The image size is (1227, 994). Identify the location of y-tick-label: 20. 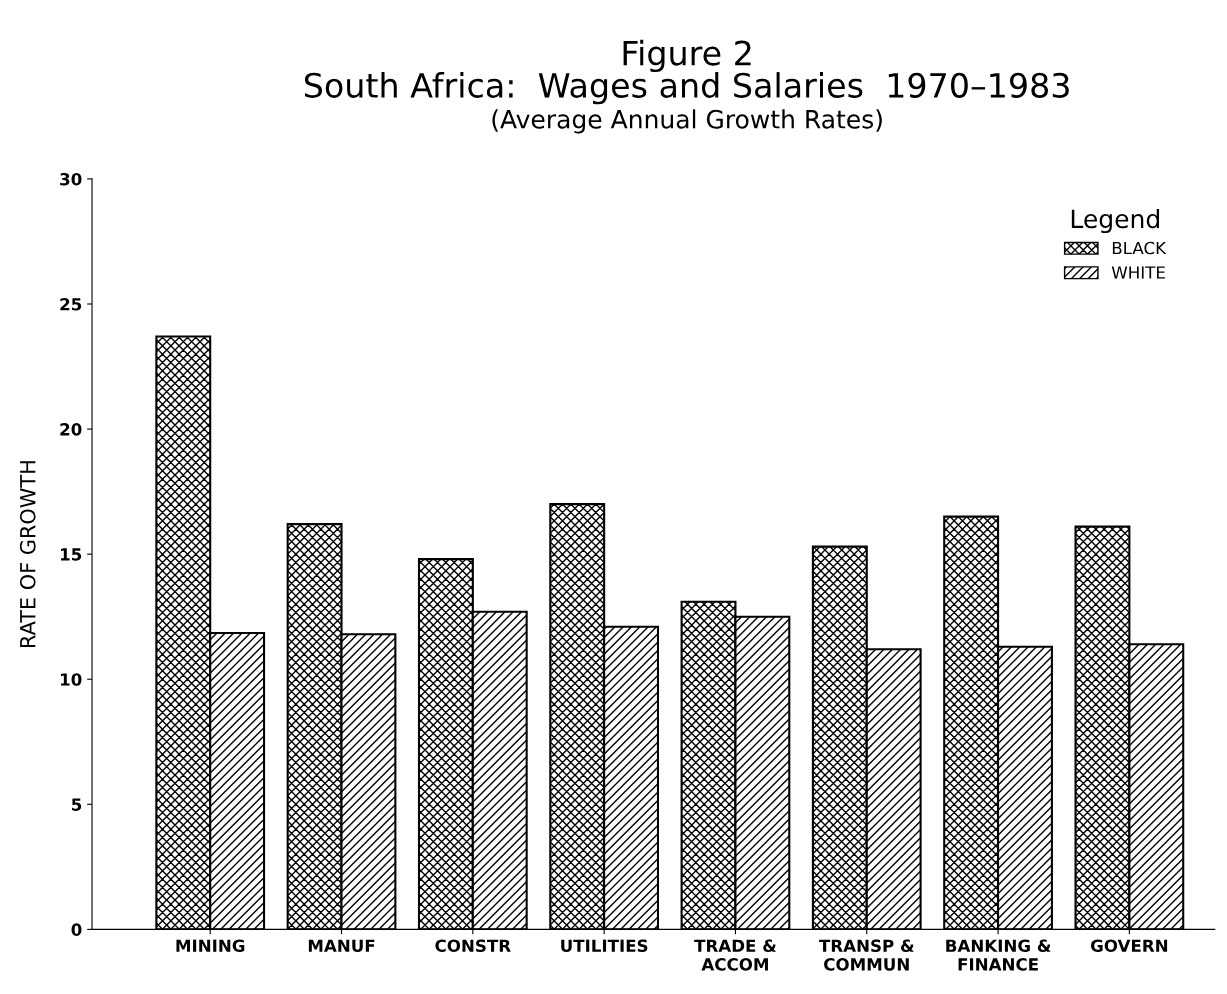
(71, 429).